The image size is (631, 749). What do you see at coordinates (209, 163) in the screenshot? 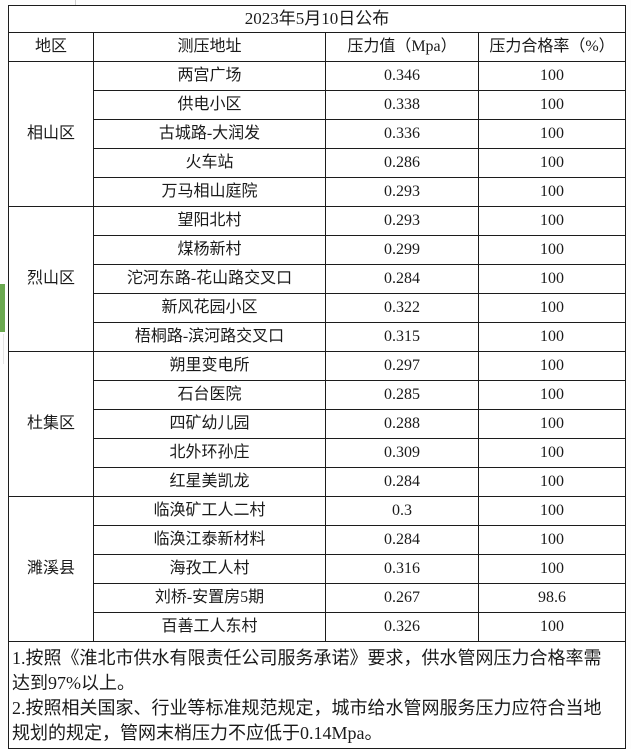
I see `address-cell: 火车站` at bounding box center [209, 163].